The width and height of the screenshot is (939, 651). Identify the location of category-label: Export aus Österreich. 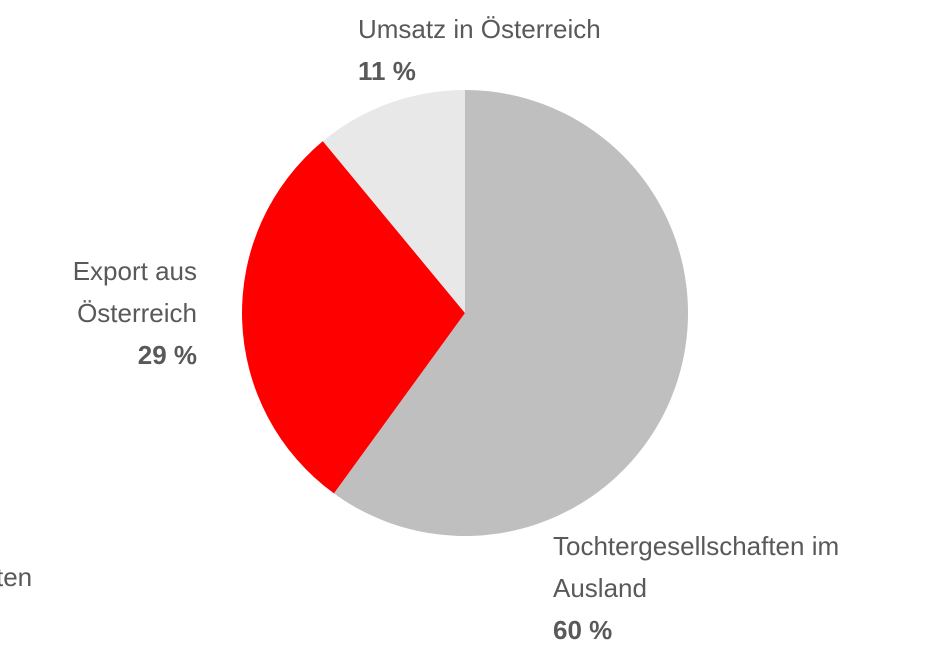
(134, 292).